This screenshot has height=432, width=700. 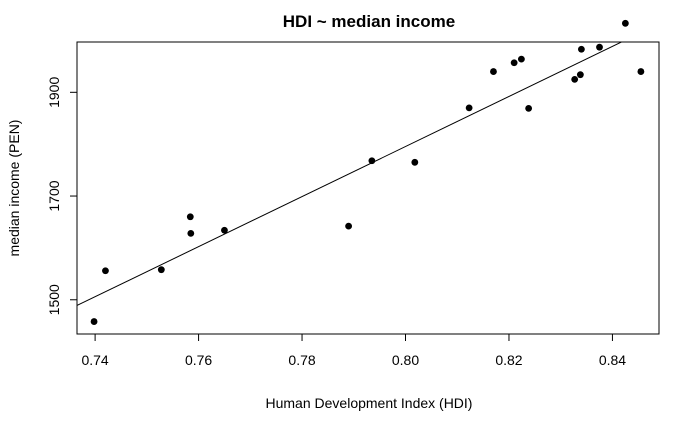 What do you see at coordinates (54, 299) in the screenshot?
I see `y-tick-label-1: 1500` at bounding box center [54, 299].